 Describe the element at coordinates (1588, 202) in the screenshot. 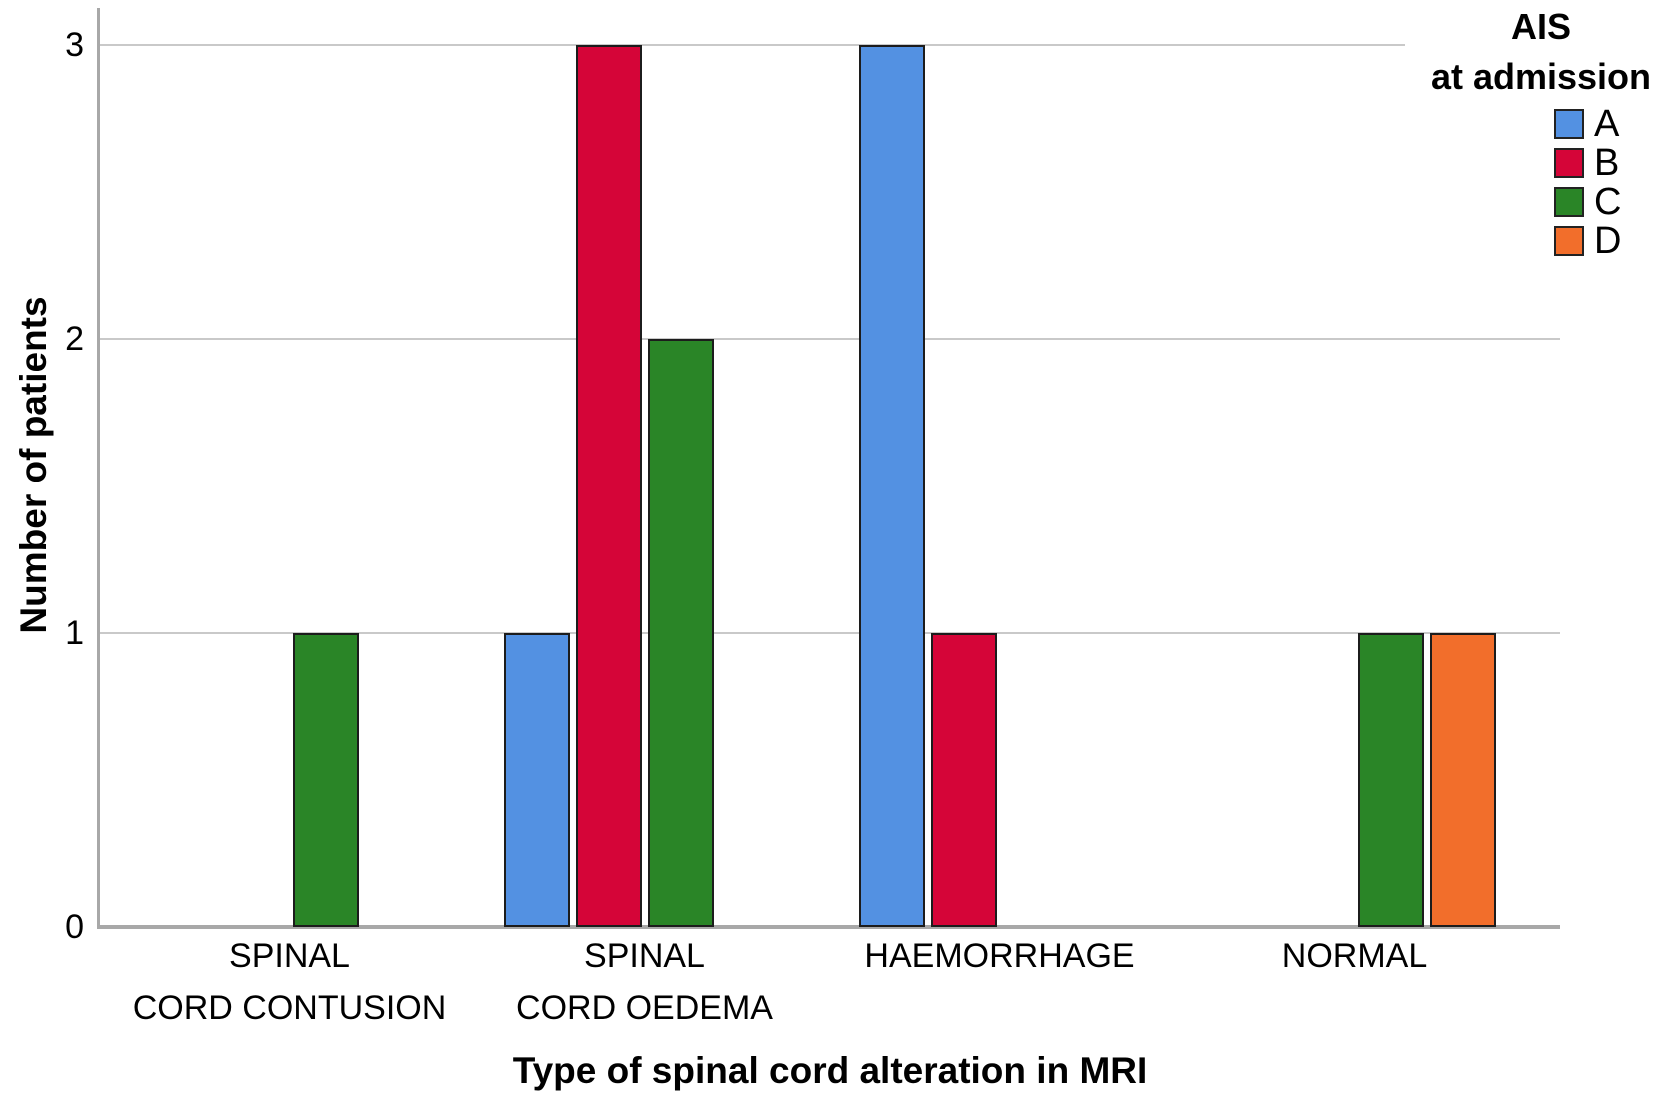

I see `legend-entry-C: C` at that location.